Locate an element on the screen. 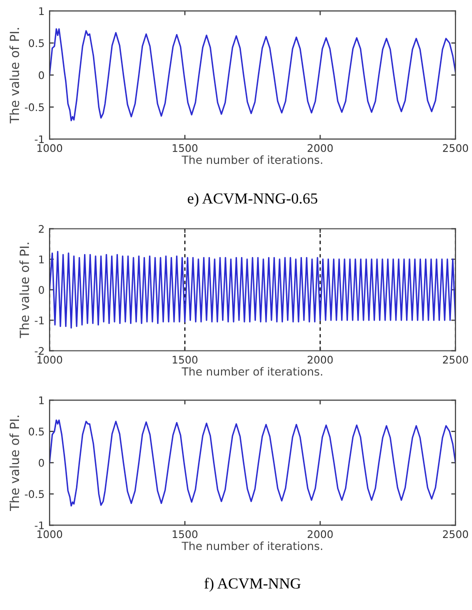 The width and height of the screenshot is (472, 610). y-tick-label: 2 is located at coordinates (41, 228).